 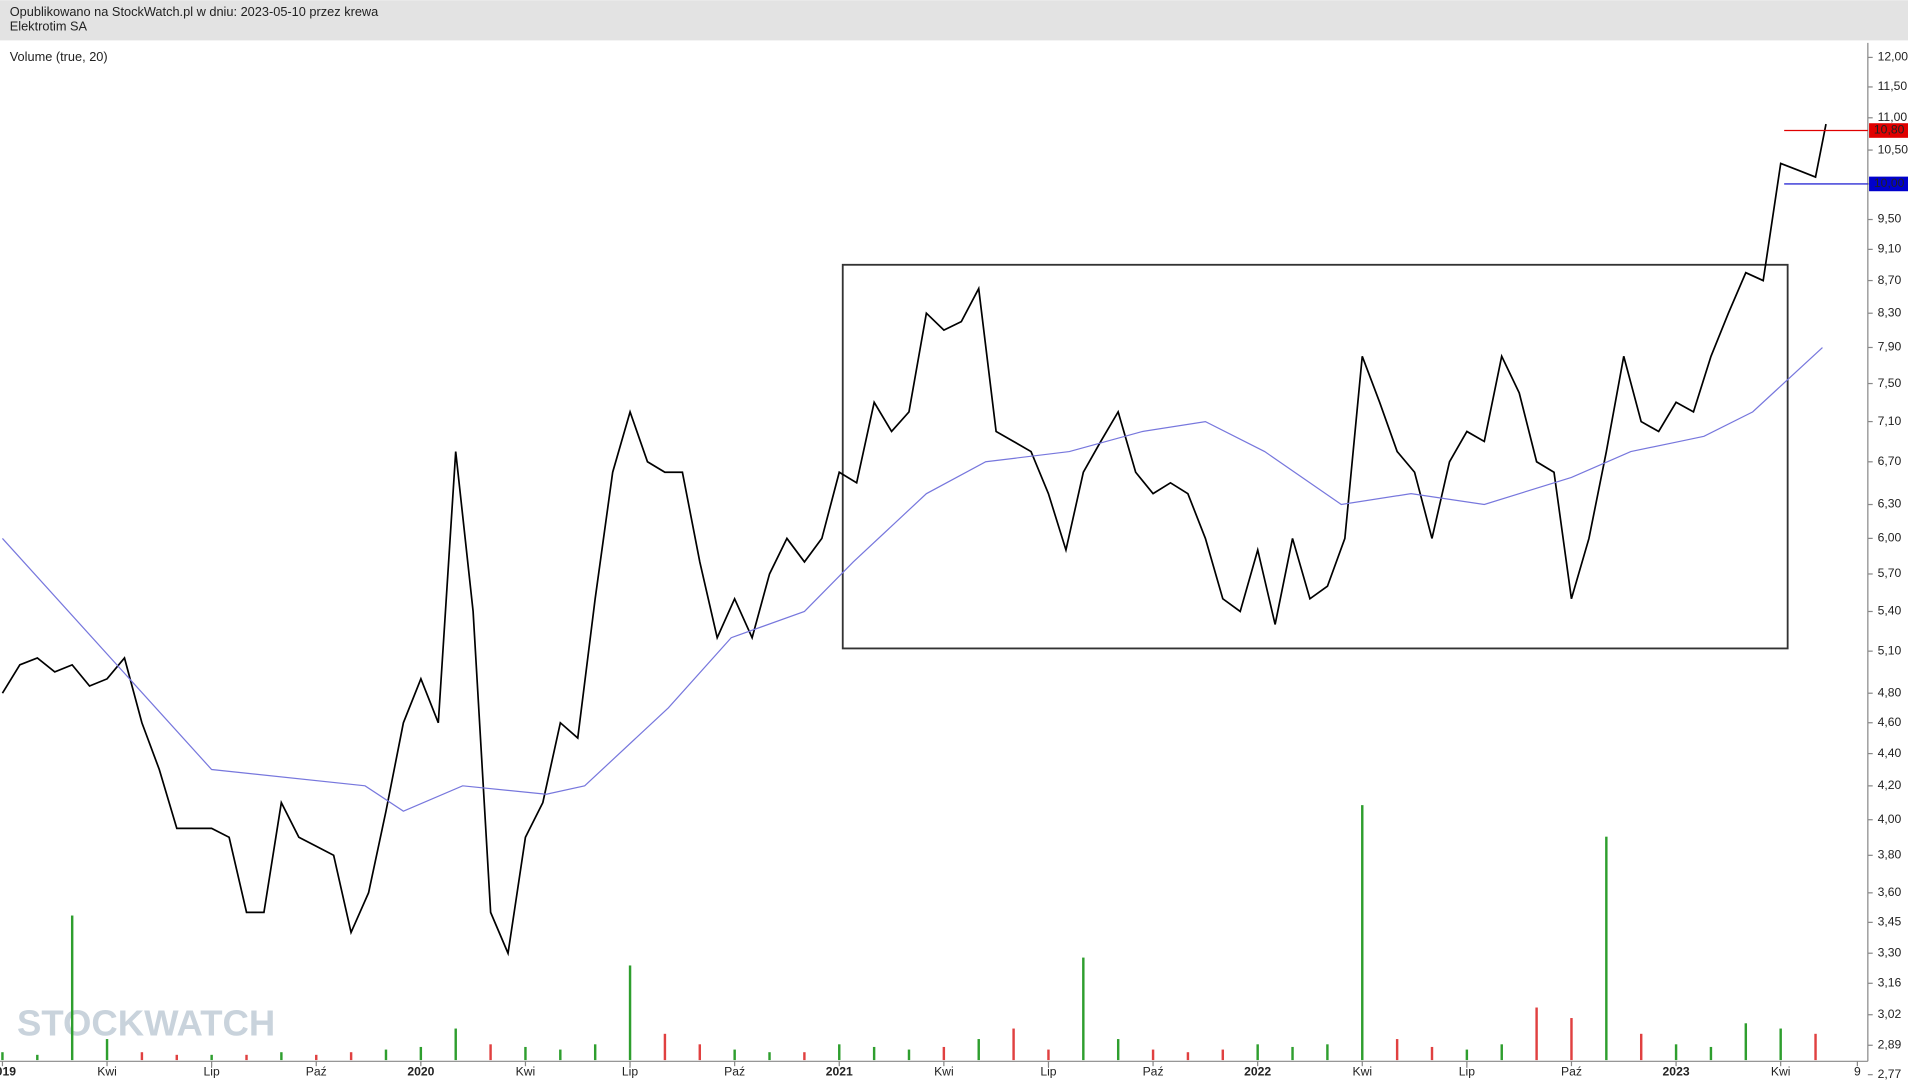 I want to click on header-bar, so click(x=954, y=20).